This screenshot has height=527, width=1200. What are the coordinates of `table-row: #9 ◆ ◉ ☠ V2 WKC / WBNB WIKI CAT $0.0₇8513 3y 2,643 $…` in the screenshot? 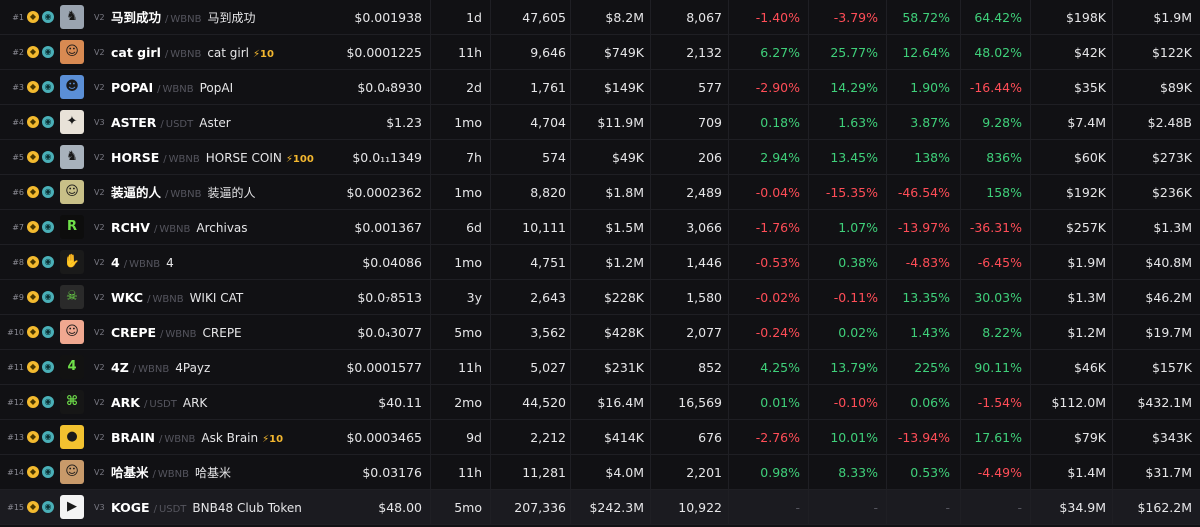 It's located at (600, 297).